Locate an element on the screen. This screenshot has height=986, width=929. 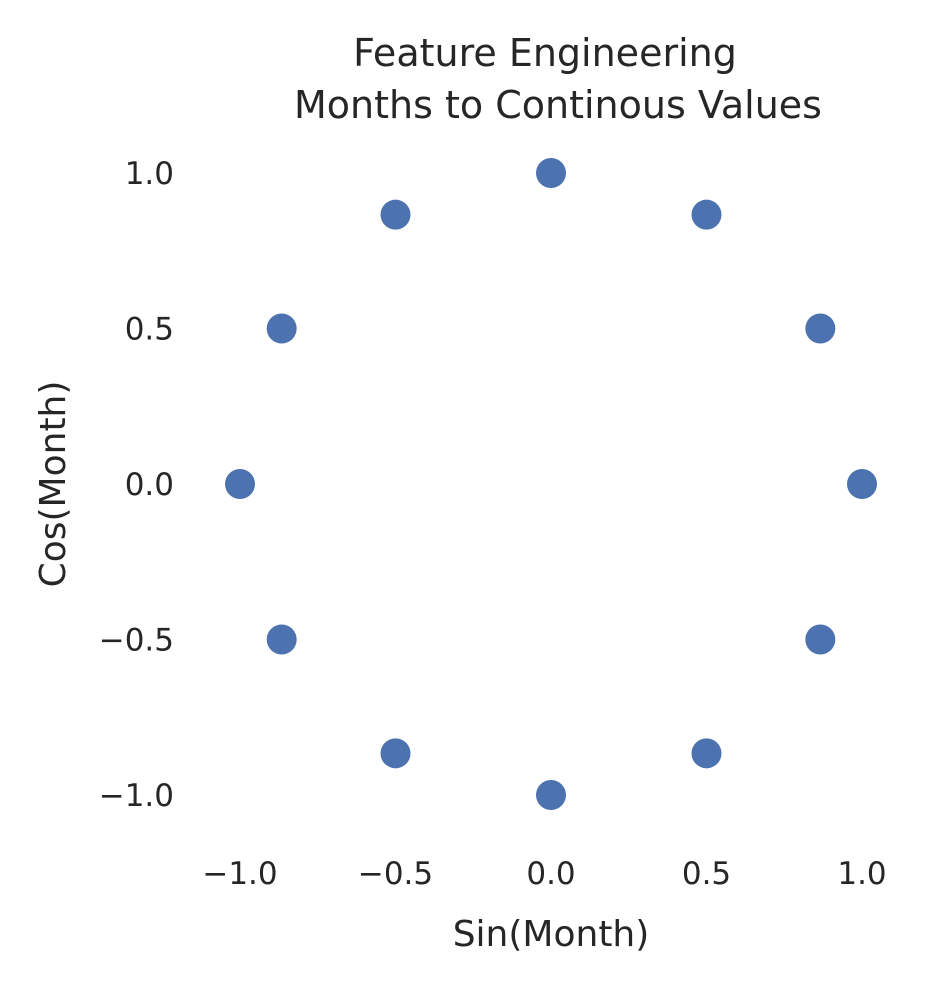
x-tick-label: −1.0 is located at coordinates (239, 874).